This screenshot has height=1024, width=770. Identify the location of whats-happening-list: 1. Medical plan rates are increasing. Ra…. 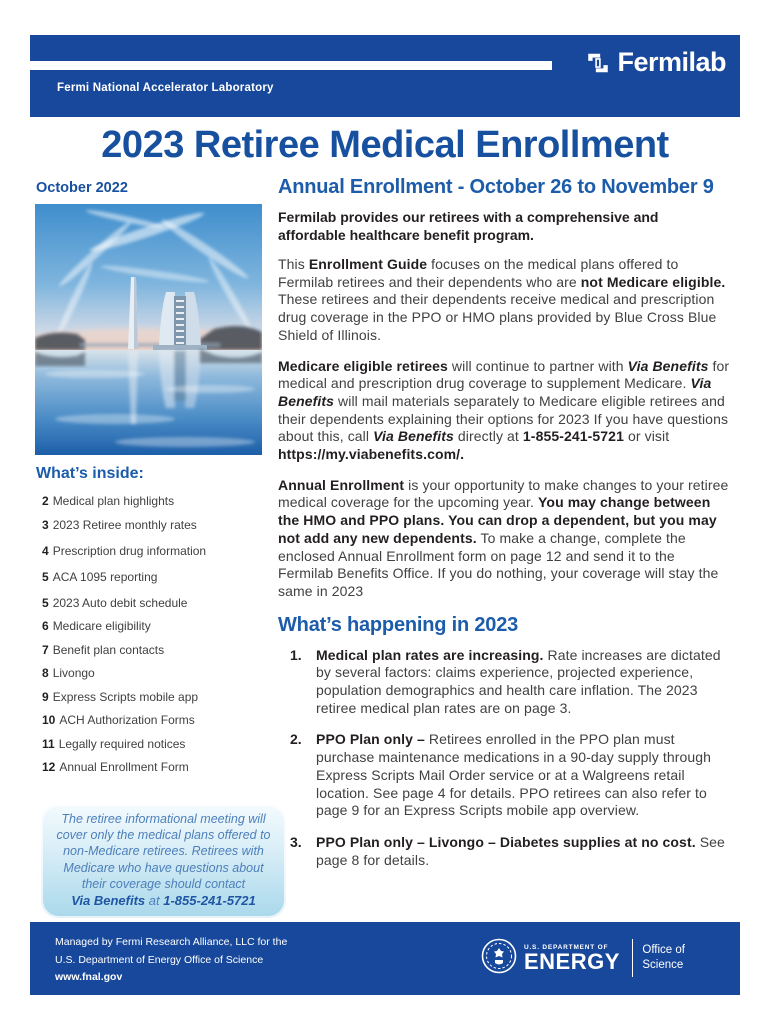
(504, 758).